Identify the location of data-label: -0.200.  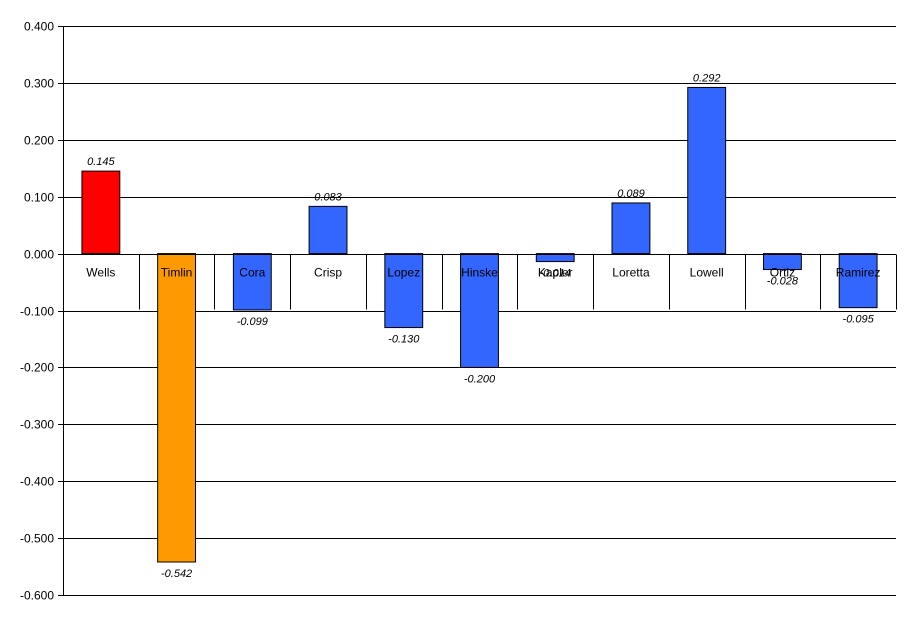
(480, 379).